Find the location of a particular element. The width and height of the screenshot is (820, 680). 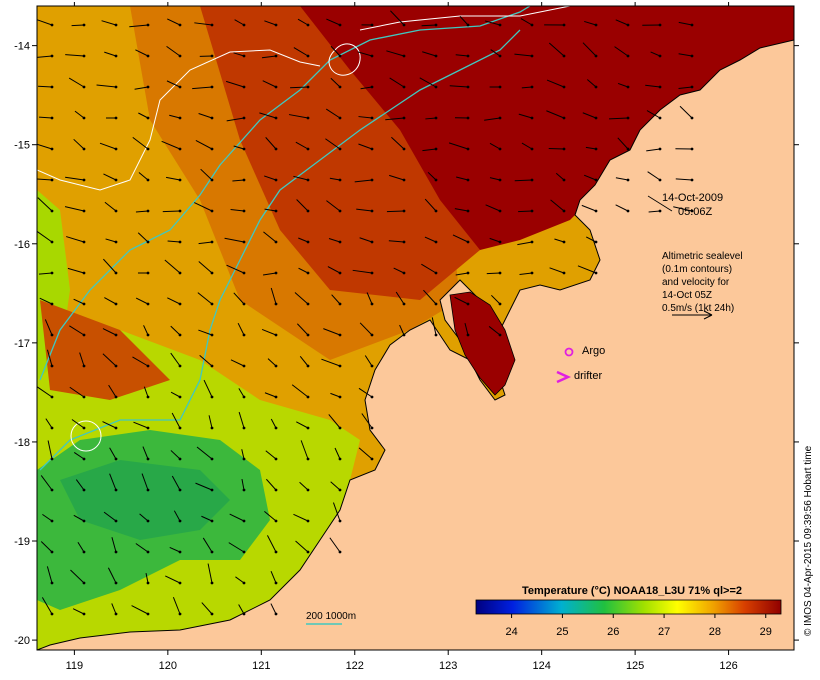

colorbar-tick-label: 29 is located at coordinates (766, 632).